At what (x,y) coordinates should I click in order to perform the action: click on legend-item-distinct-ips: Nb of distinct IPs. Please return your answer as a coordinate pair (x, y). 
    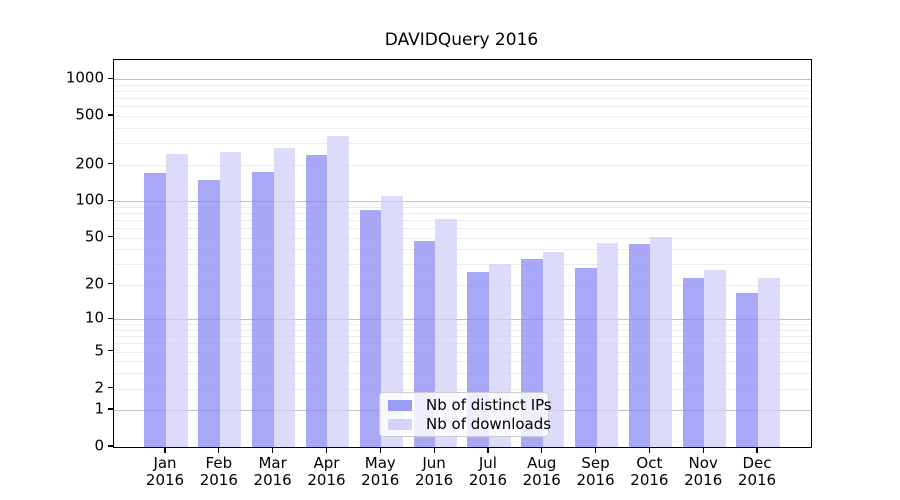
    Looking at the image, I should click on (470, 405).